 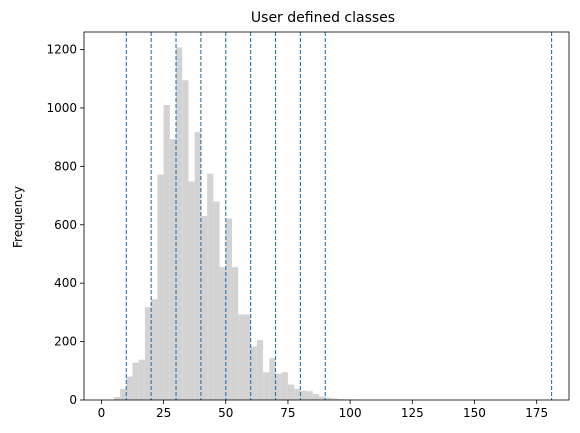 I want to click on x-tick-label: 150, so click(x=474, y=413).